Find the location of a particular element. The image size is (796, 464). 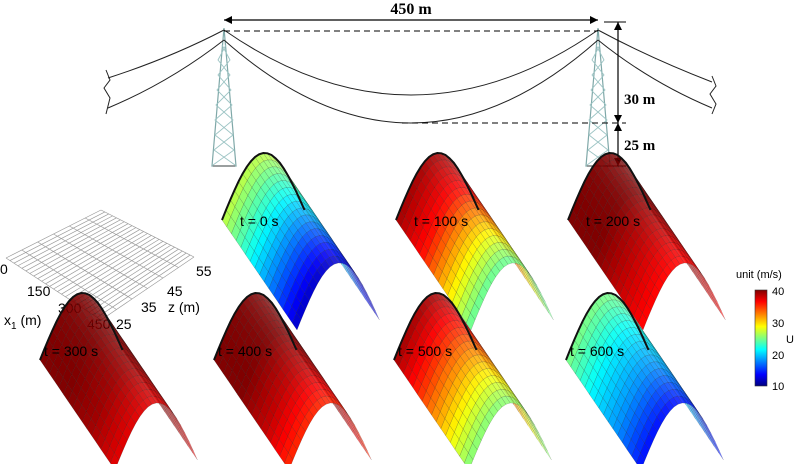

surface-panel: t = 100 s is located at coordinates (474, 241).